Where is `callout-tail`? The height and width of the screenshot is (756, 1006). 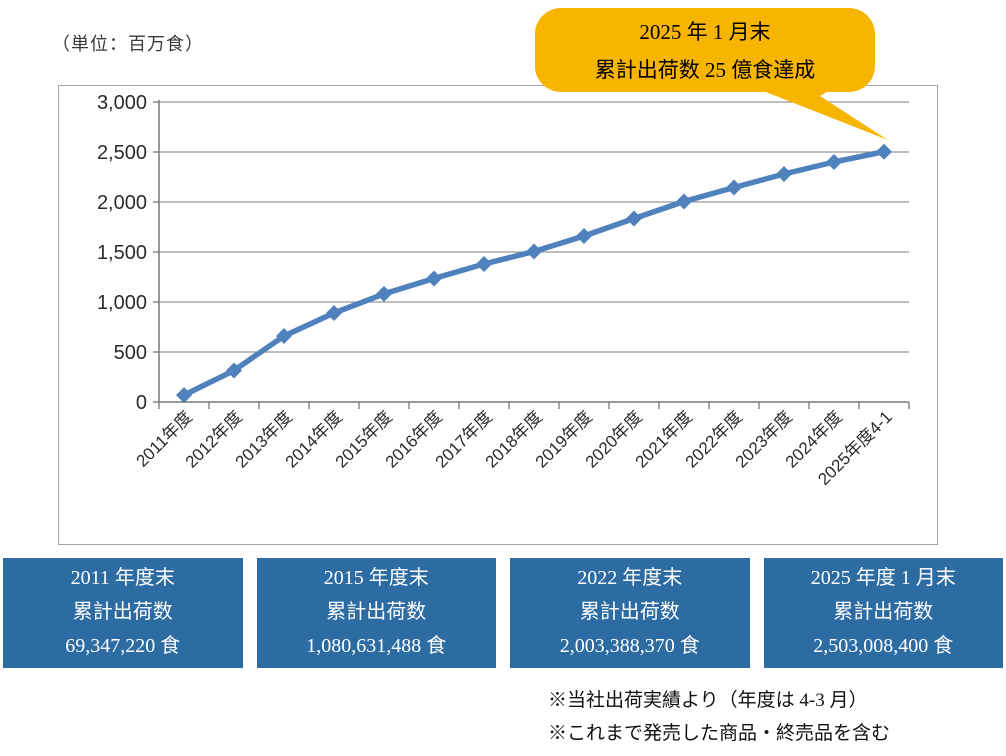
callout-tail is located at coordinates (809, 109).